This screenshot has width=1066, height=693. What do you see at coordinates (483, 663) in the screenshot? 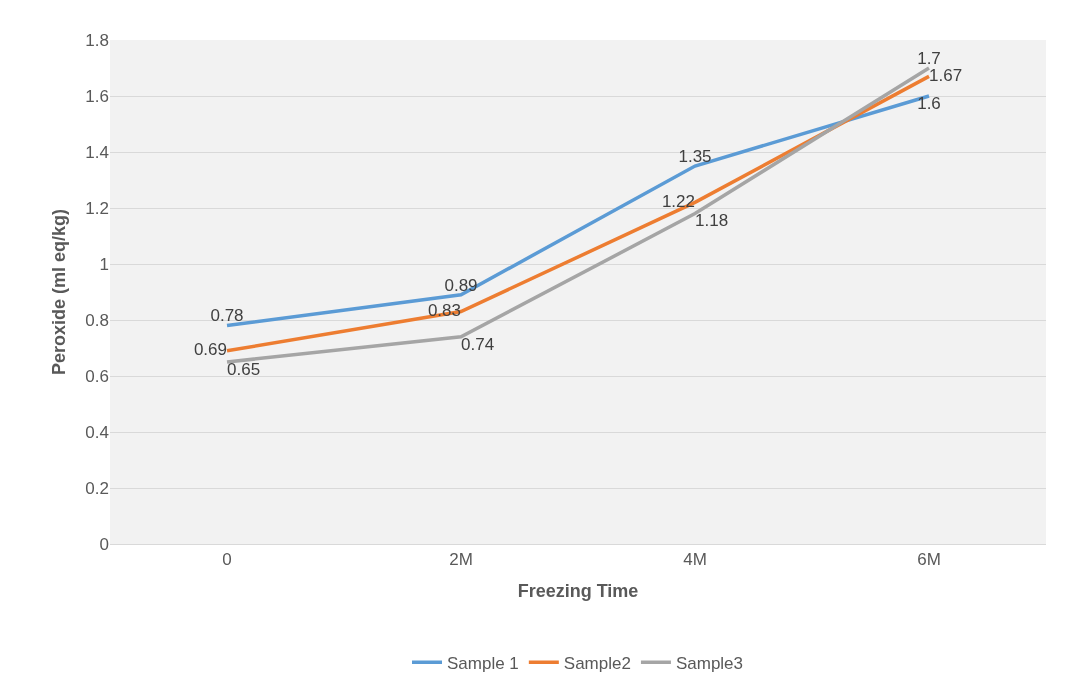
I see `legend-label: Sample 1` at bounding box center [483, 663].